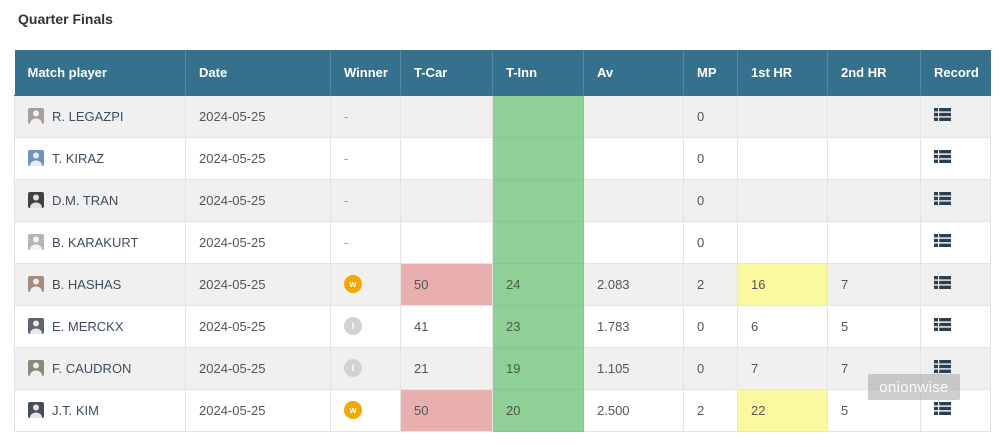  Describe the element at coordinates (782, 73) in the screenshot. I see `col-header-1st-hr: 1st HR` at that location.